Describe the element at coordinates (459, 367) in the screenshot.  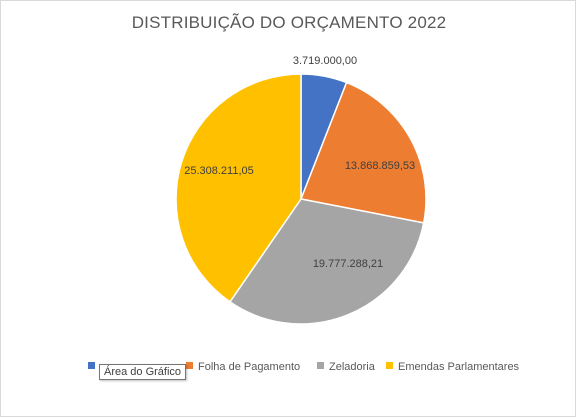
I see `legend-label-3: Emendas Parlamentares` at that location.